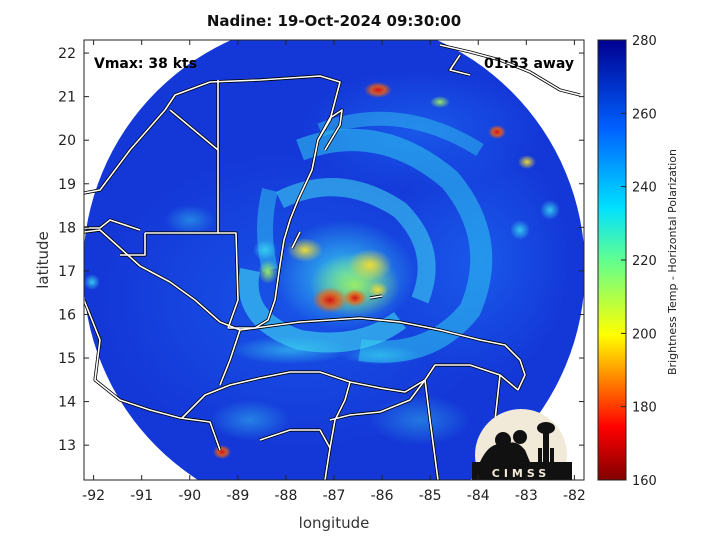  I want to click on x-tick-label: -85, so click(430, 496).